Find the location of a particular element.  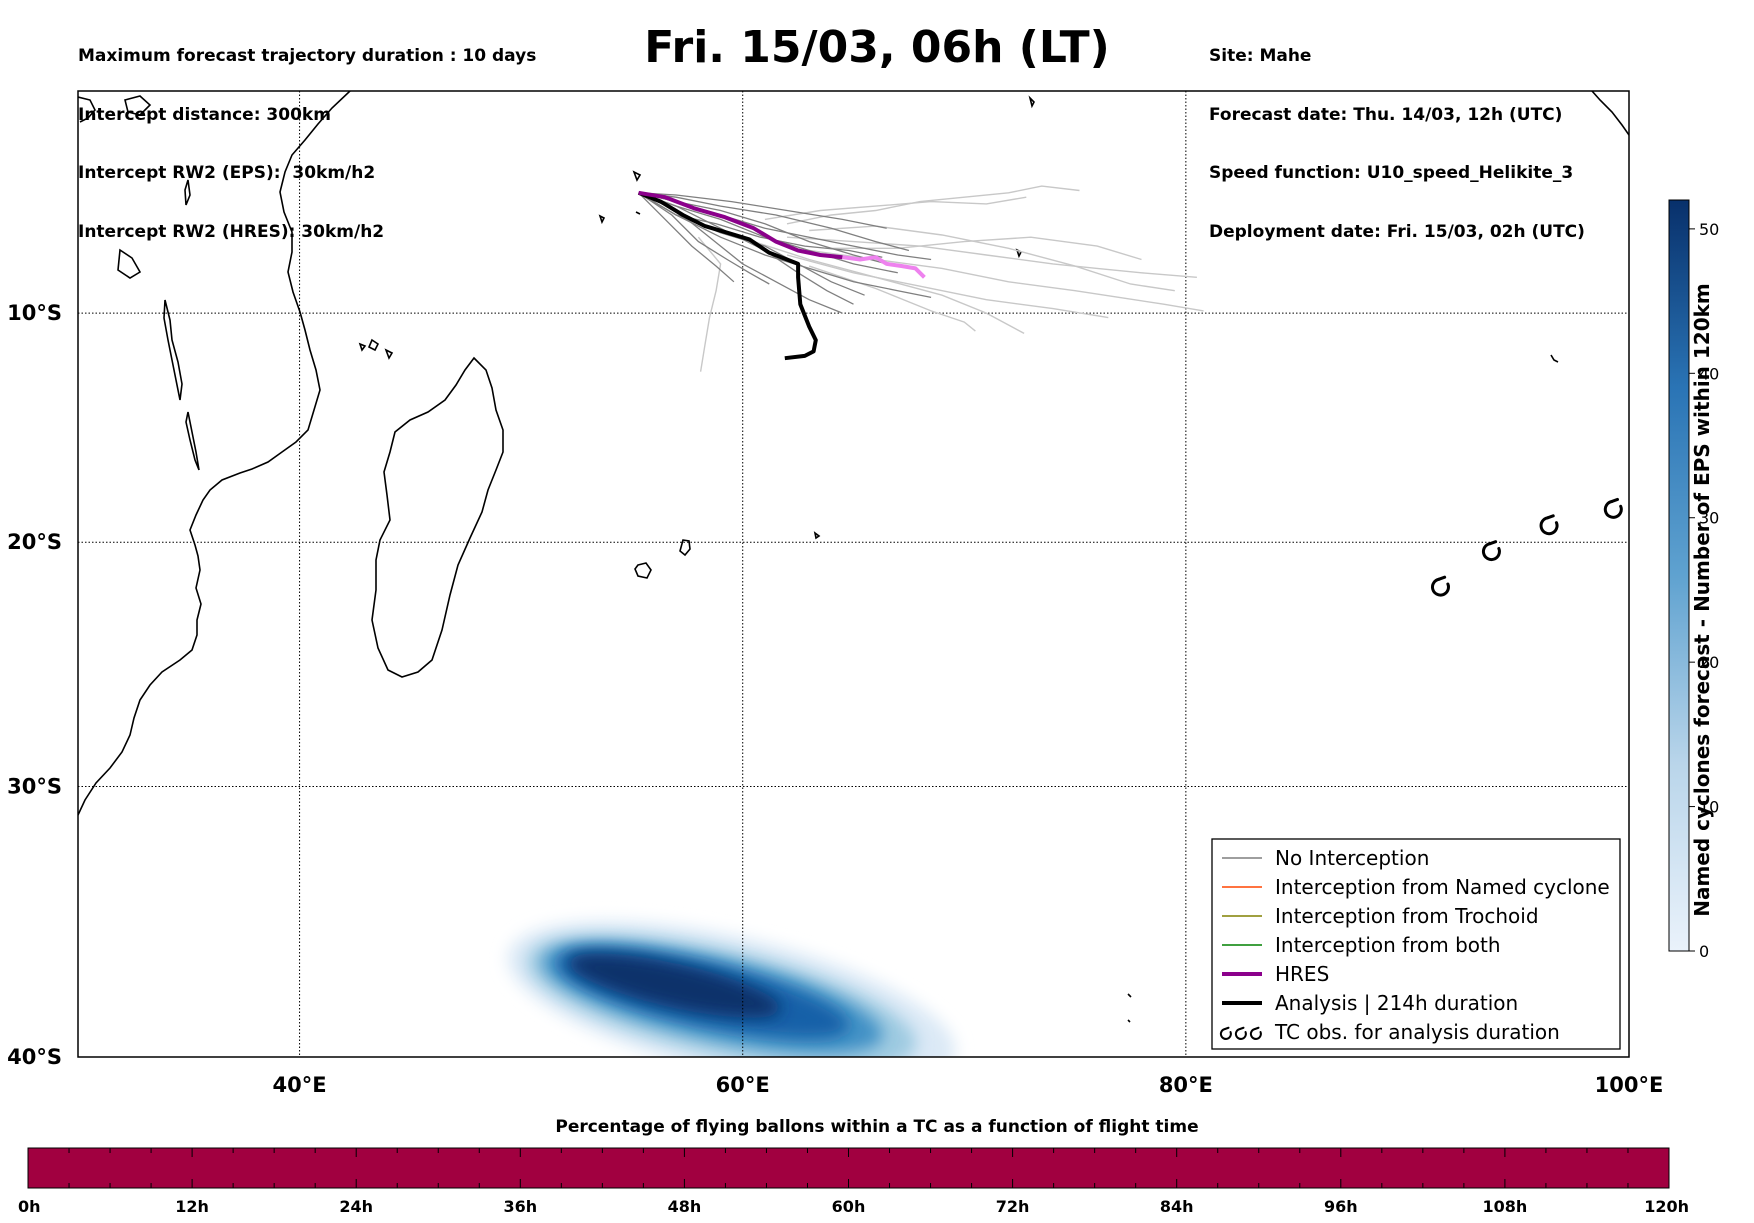

timebar-label-0h: 0h is located at coordinates (29, 1206).